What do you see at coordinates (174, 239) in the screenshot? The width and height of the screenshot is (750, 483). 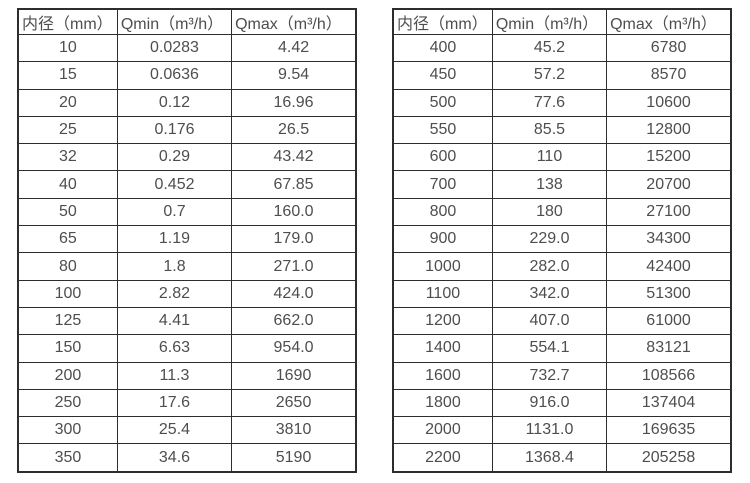 I see `qmin-cell: 1.19` at bounding box center [174, 239].